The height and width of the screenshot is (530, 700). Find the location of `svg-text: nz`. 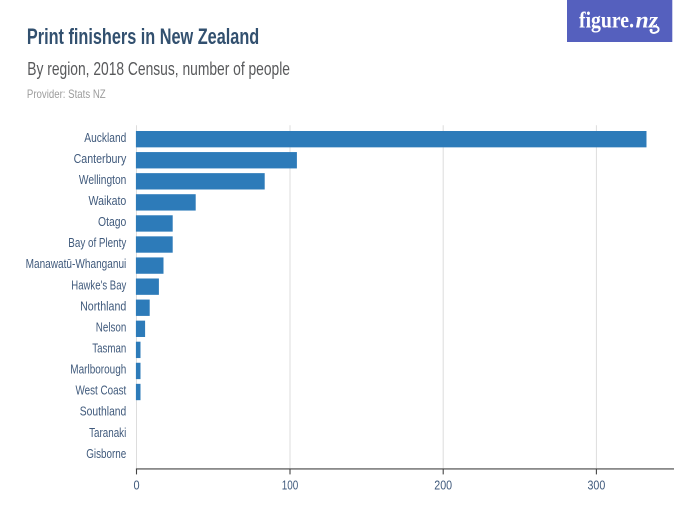

svg-text: nz is located at coordinates (647, 19).